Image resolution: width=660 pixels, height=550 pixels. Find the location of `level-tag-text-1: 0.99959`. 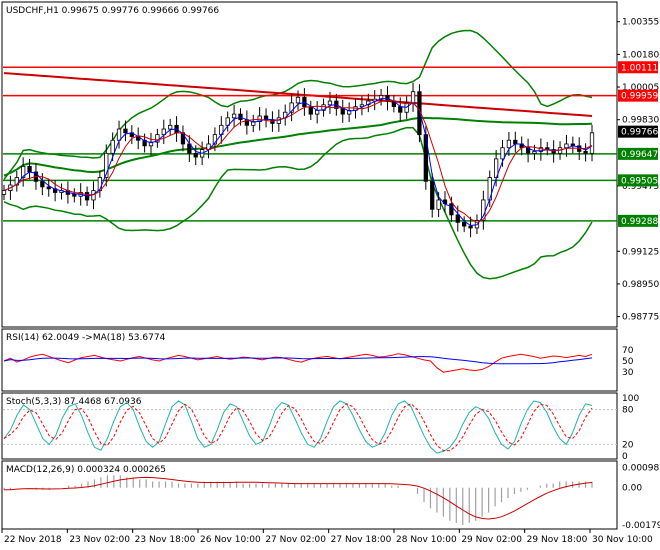

level-tag-text-1: 0.99959 is located at coordinates (639, 97).